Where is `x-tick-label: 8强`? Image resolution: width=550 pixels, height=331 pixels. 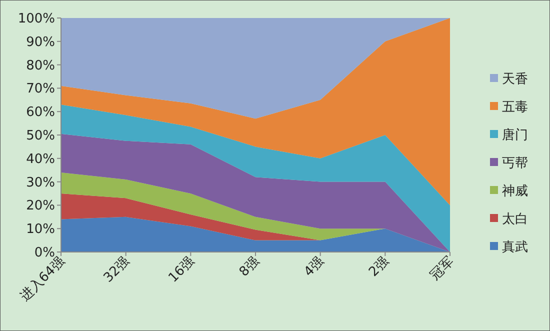 x-tick-label: 8强 is located at coordinates (249, 267).